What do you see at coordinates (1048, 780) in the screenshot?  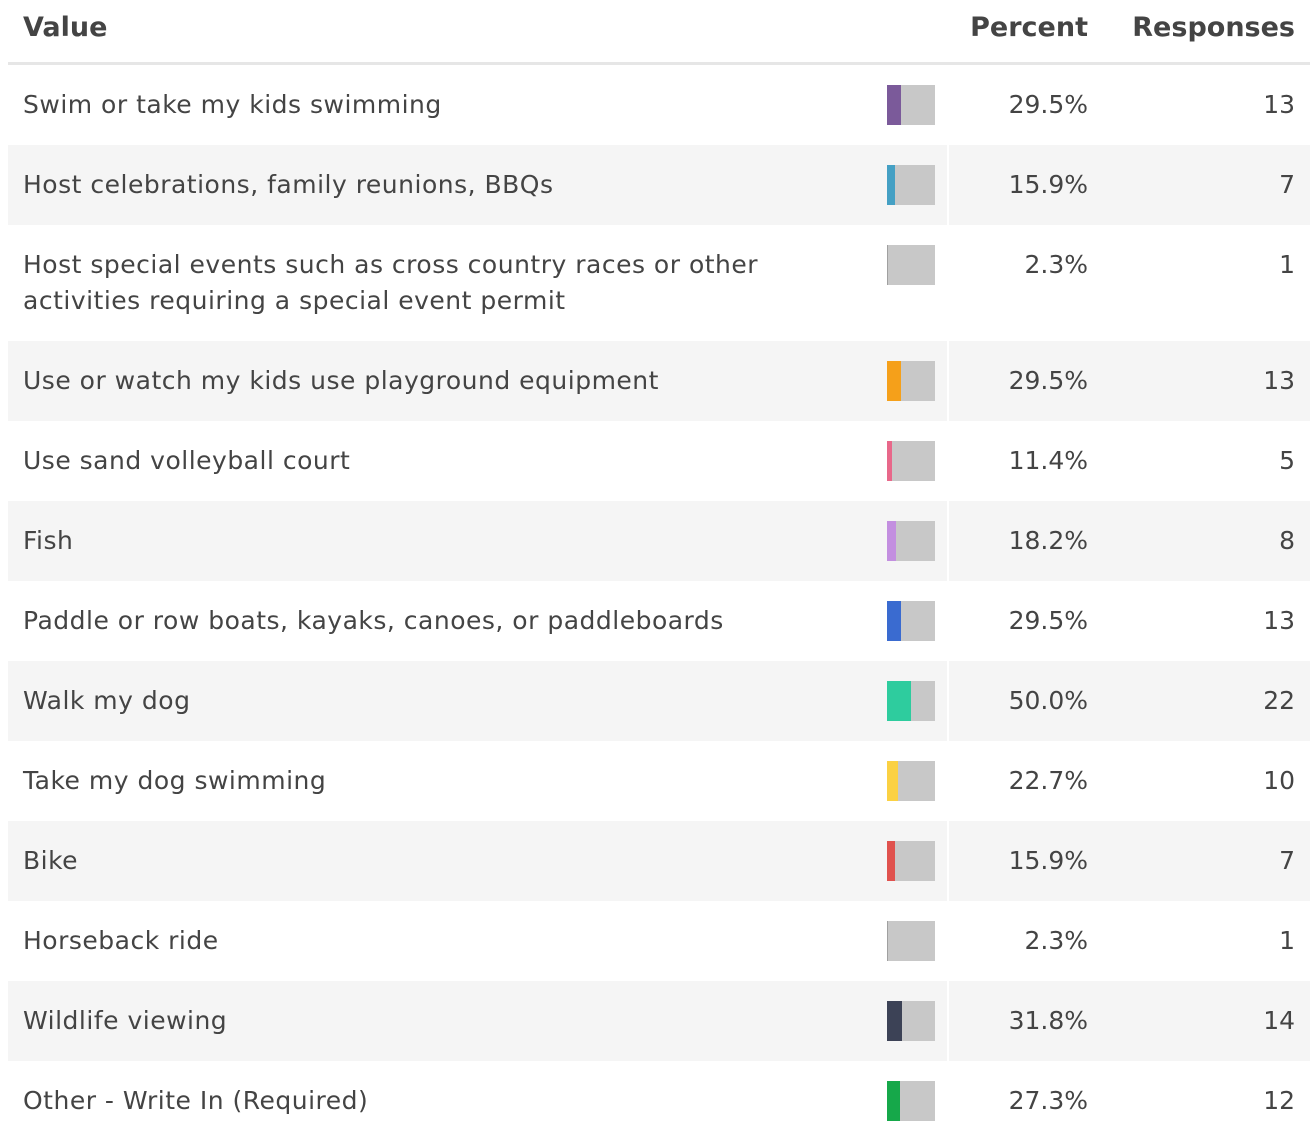 I see `row-percent: 22.7%` at bounding box center [1048, 780].